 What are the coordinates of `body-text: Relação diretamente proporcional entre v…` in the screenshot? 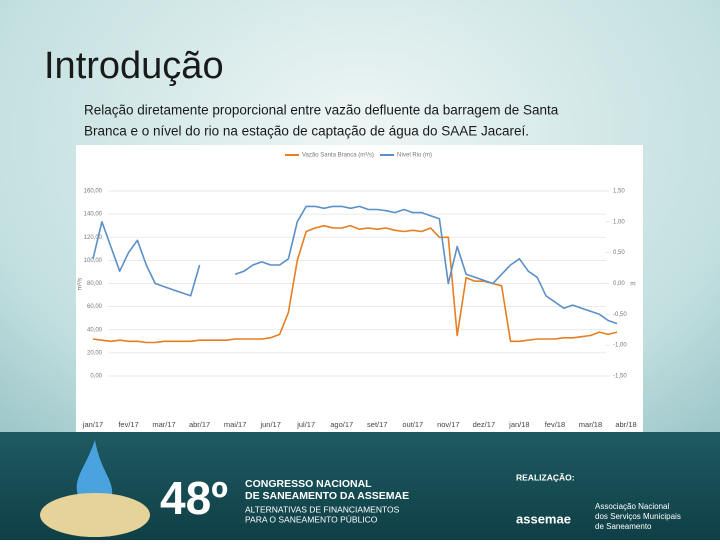 It's located at (321, 110).